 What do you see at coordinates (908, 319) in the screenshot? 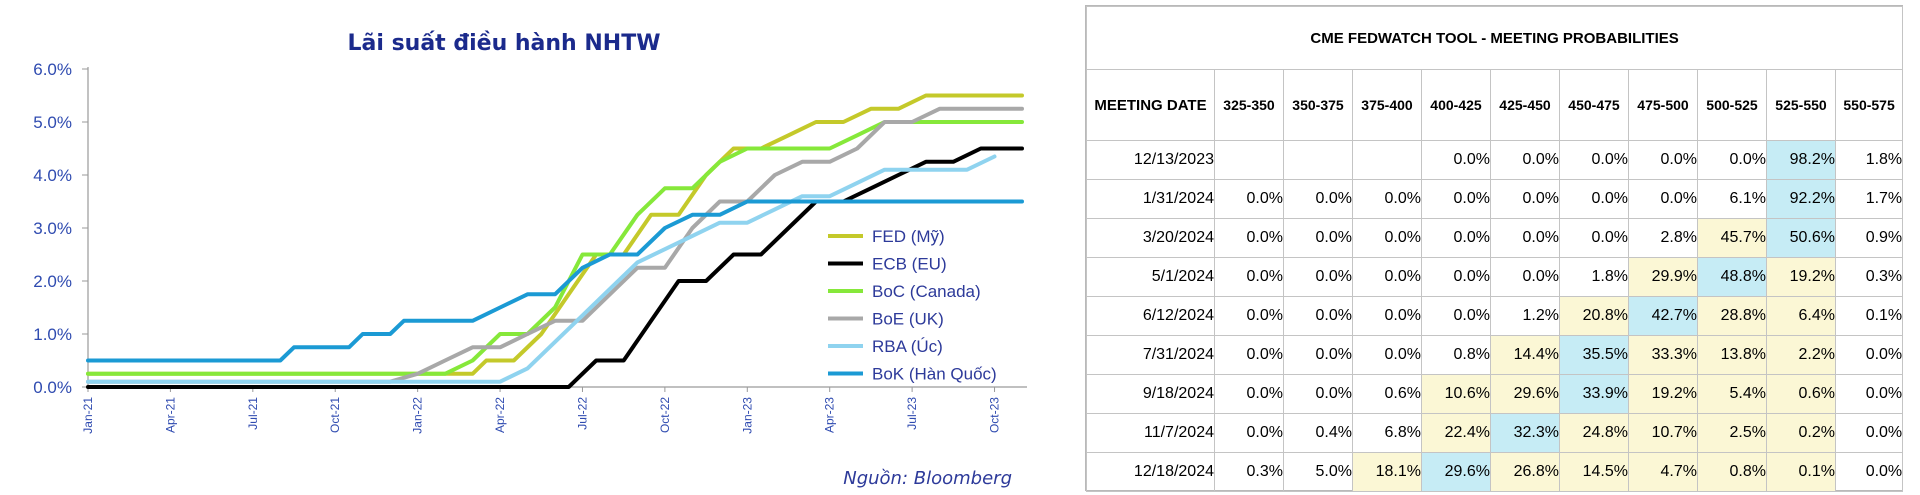
I see `legend-label: BoE (UK)` at bounding box center [908, 319].